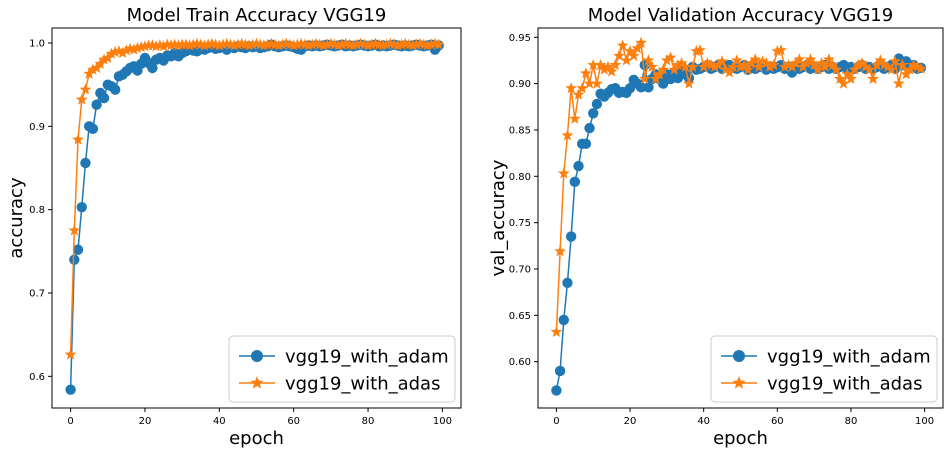 The height and width of the screenshot is (453, 952). Describe the element at coordinates (37, 210) in the screenshot. I see `y-tick-label: 0.8` at that location.